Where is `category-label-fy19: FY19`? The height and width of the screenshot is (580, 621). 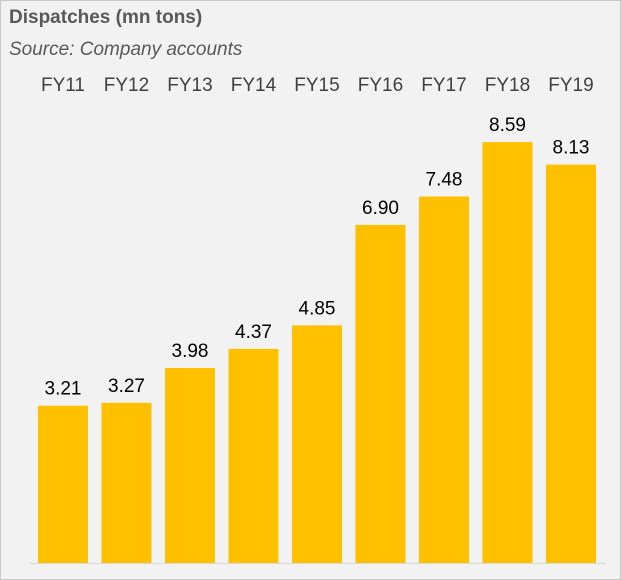
category-label-fy19: FY19 is located at coordinates (570, 85).